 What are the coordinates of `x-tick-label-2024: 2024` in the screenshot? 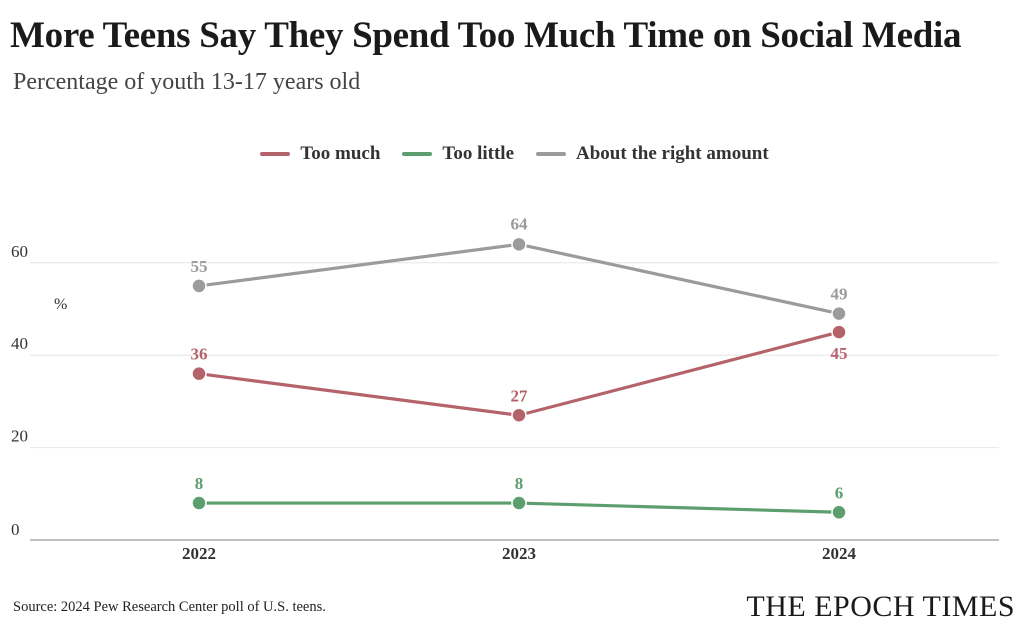 It's located at (839, 553).